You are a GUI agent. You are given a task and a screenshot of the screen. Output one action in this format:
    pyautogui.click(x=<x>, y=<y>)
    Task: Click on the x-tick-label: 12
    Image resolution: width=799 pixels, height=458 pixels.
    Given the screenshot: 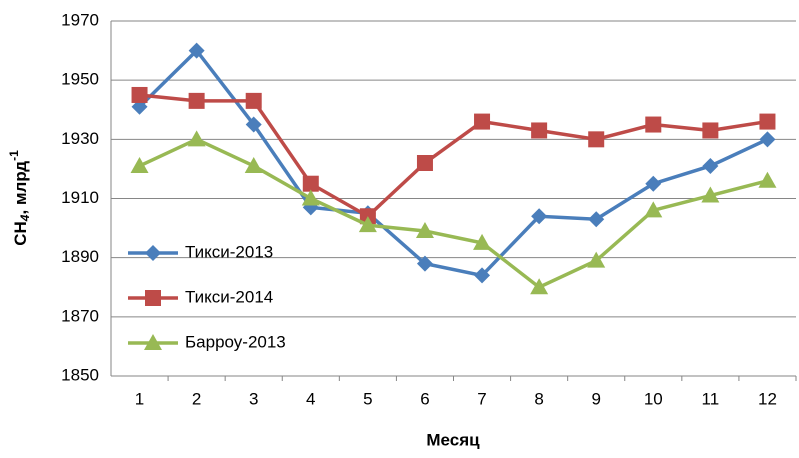 What is the action you would take?
    pyautogui.click(x=767, y=398)
    